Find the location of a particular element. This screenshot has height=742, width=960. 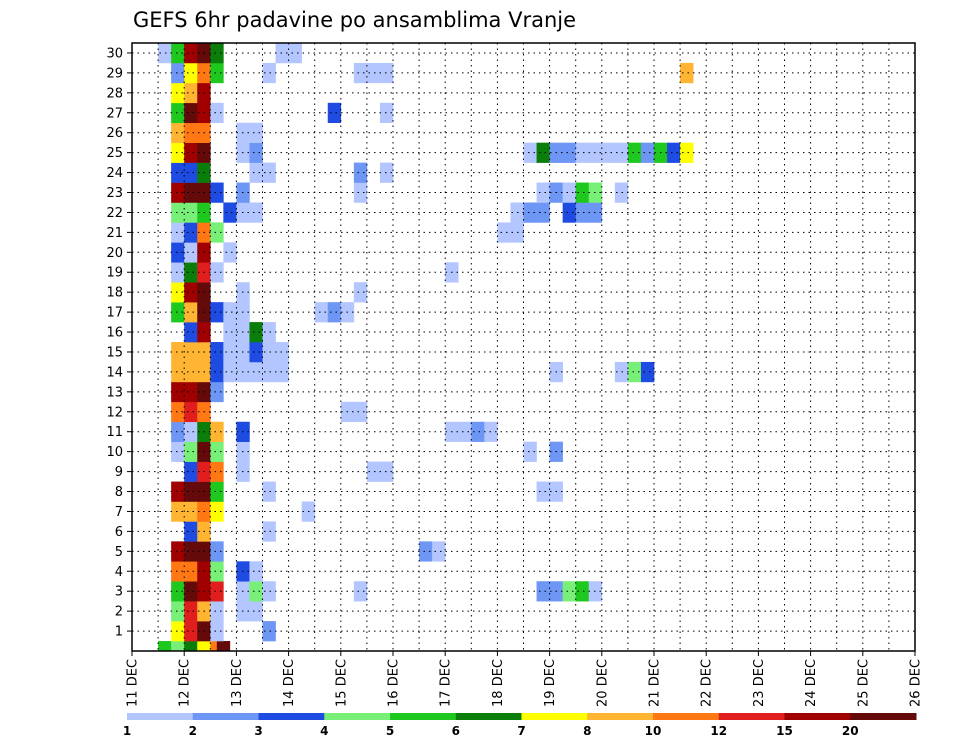

x-tick-label: 11 DEC is located at coordinates (133, 683).